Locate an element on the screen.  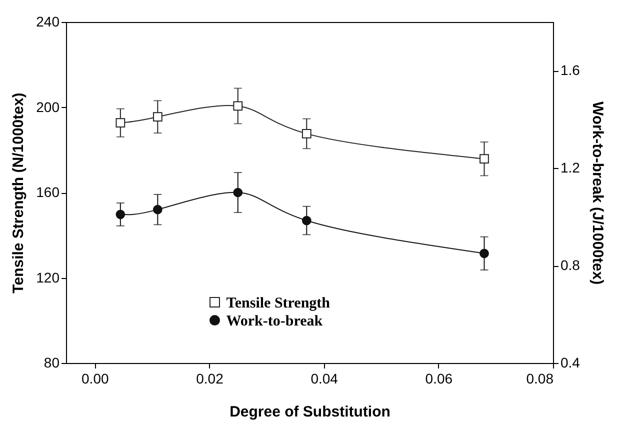
x-tick-label: 0.04 is located at coordinates (324, 378).